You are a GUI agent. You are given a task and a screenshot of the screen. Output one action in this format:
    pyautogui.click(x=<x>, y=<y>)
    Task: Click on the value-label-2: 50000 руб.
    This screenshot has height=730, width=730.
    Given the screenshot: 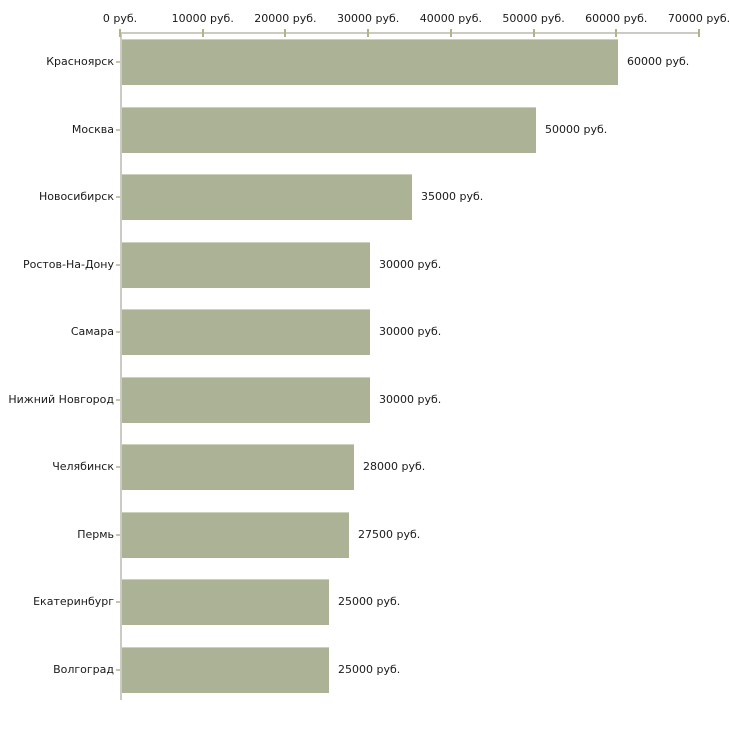 What is the action you would take?
    pyautogui.click(x=576, y=129)
    